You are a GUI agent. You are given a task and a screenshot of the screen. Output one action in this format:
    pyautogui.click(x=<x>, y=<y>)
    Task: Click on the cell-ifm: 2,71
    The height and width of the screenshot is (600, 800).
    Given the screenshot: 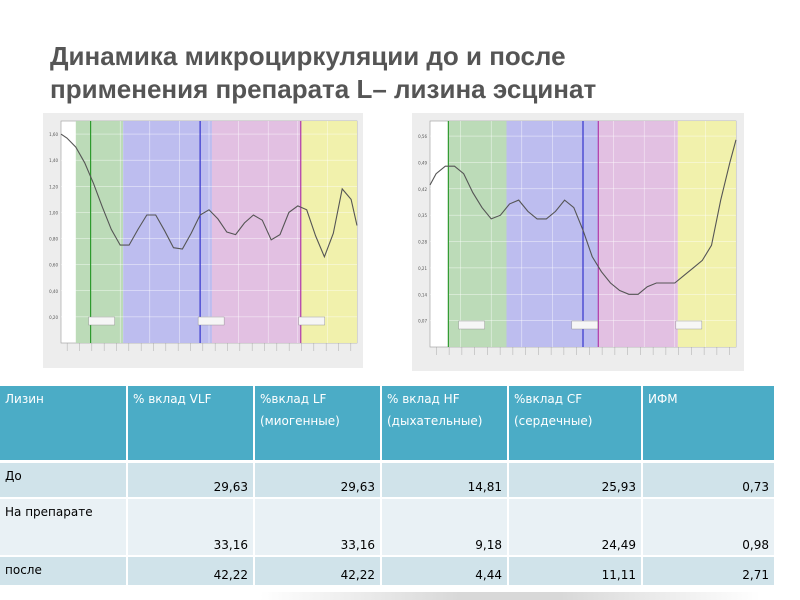 What is the action you would take?
    pyautogui.click(x=709, y=571)
    